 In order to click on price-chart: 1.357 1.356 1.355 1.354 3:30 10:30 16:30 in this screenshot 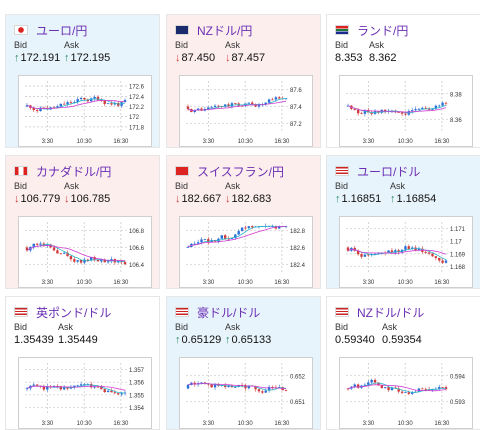, I will do `click(85, 393)`.